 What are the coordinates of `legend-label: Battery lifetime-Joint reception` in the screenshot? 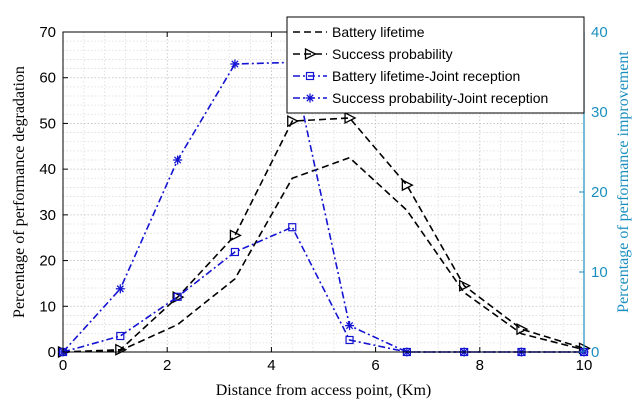 It's located at (426, 76).